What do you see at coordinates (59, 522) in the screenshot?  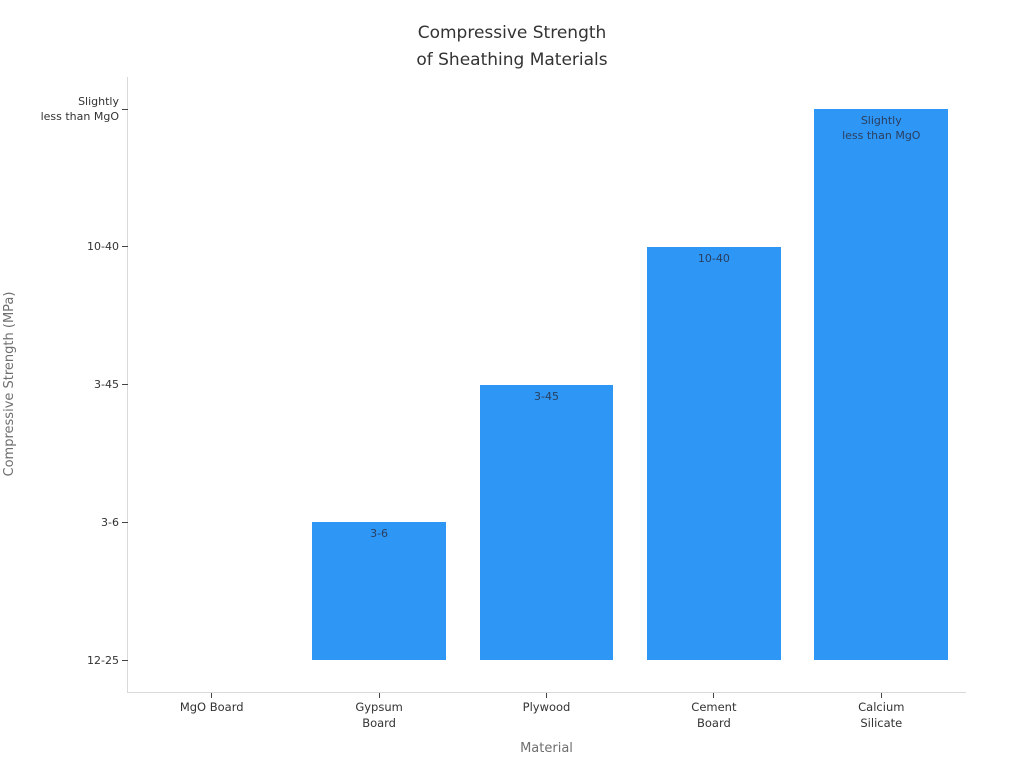 I see `y-tick-label: 3-6` at bounding box center [59, 522].